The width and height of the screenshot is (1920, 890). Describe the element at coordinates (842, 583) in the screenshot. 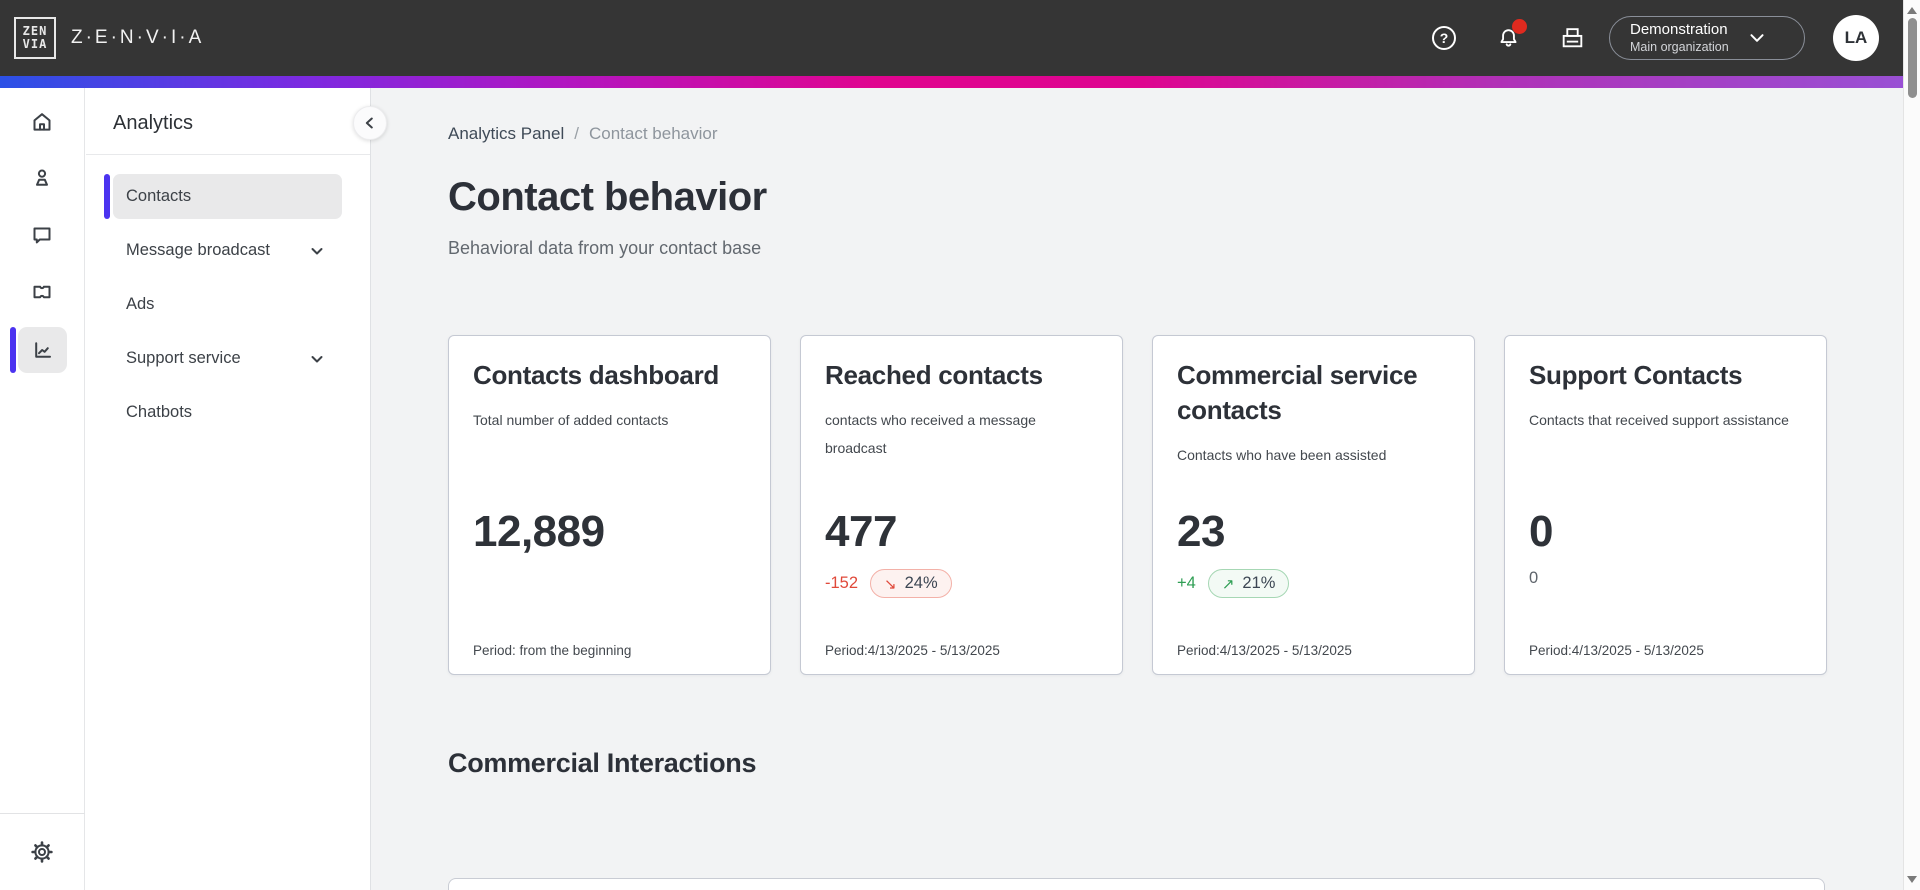

I see `delta-value: -152` at that location.